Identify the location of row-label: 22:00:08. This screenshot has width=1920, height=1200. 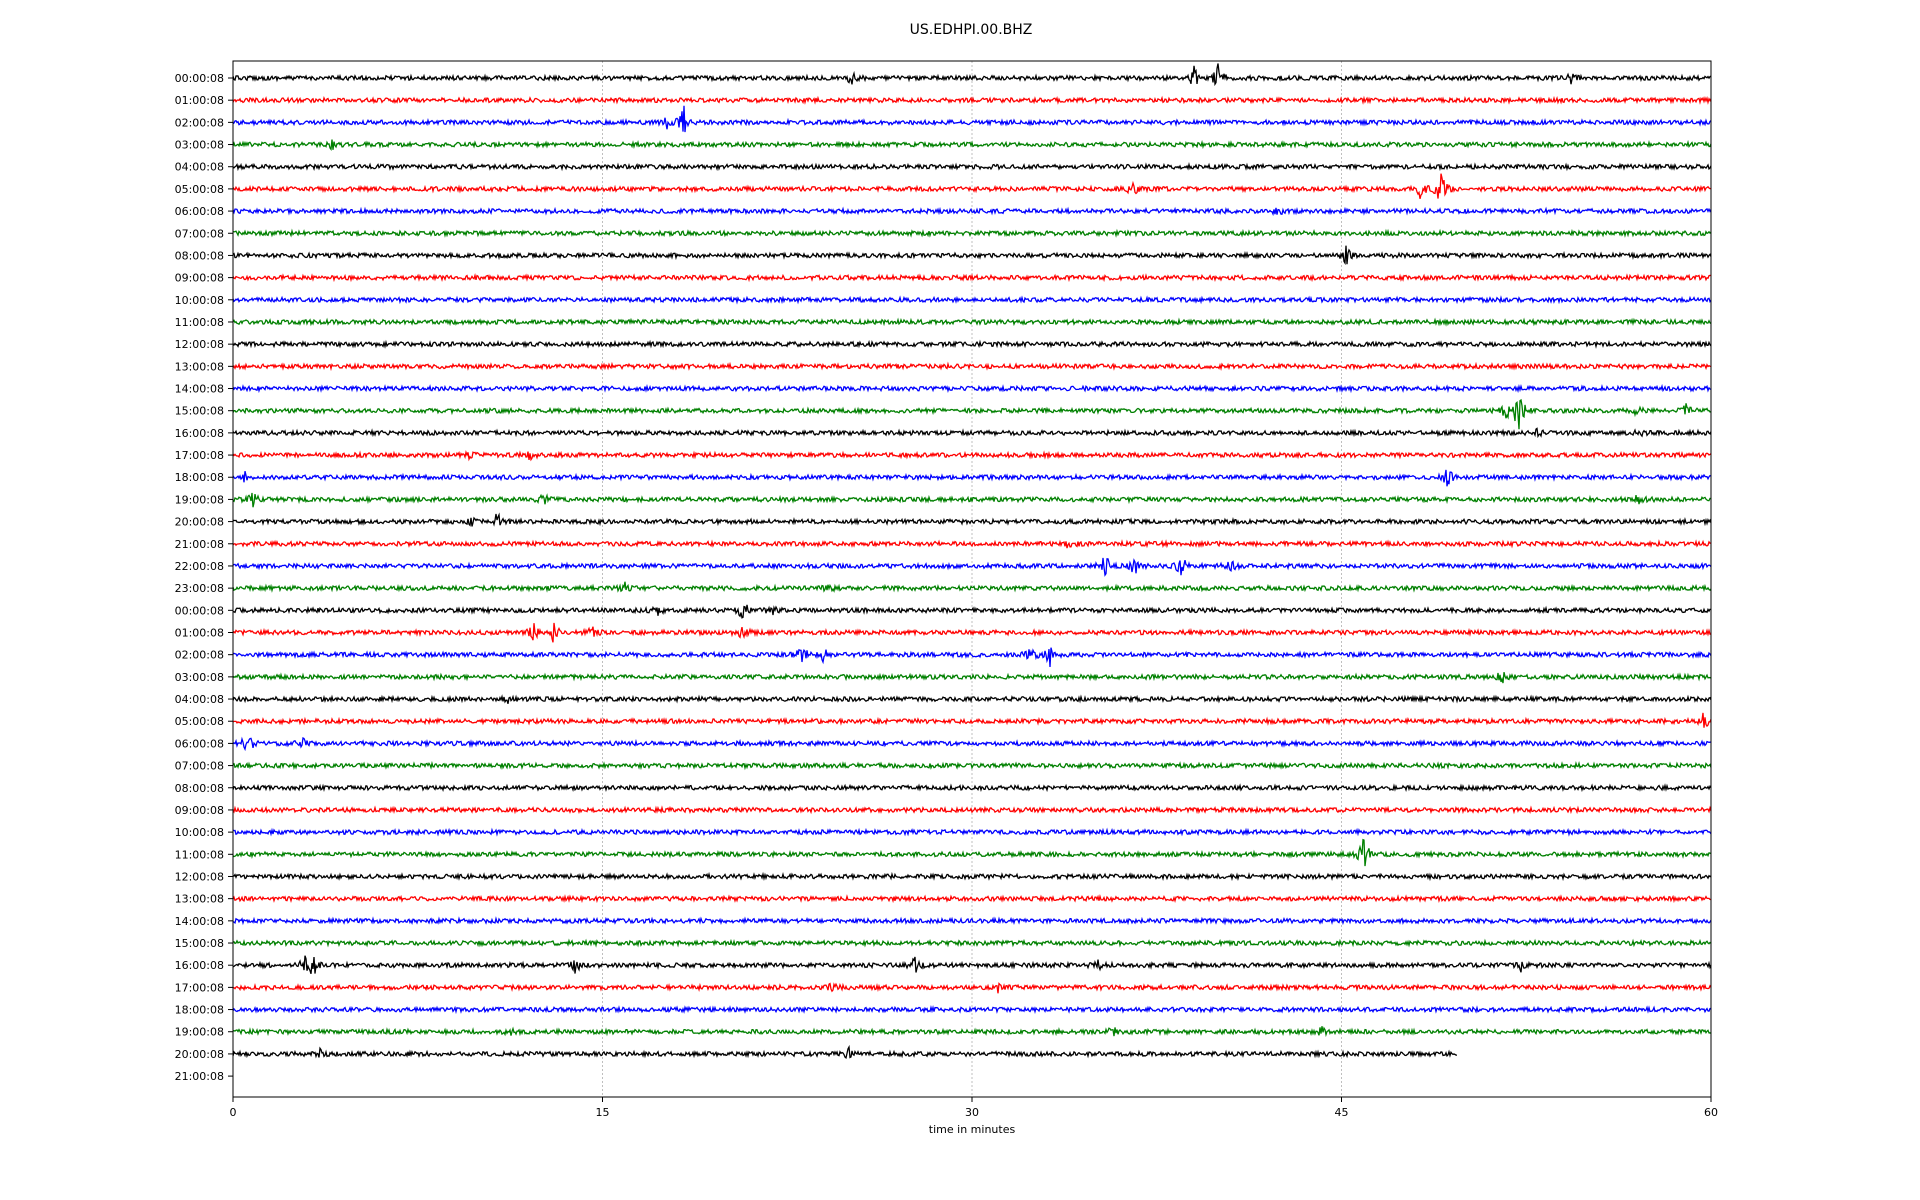
(199, 566).